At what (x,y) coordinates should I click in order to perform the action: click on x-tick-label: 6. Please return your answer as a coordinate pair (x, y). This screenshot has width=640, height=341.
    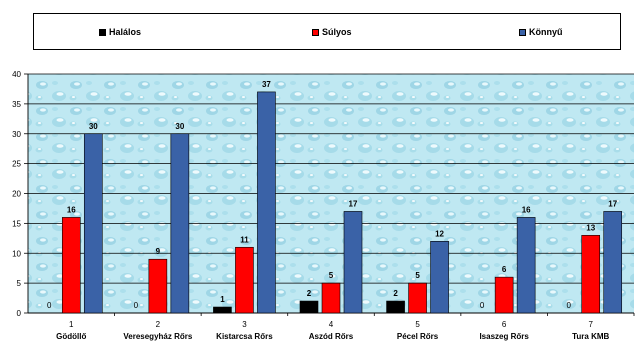
    Looking at the image, I should click on (504, 324).